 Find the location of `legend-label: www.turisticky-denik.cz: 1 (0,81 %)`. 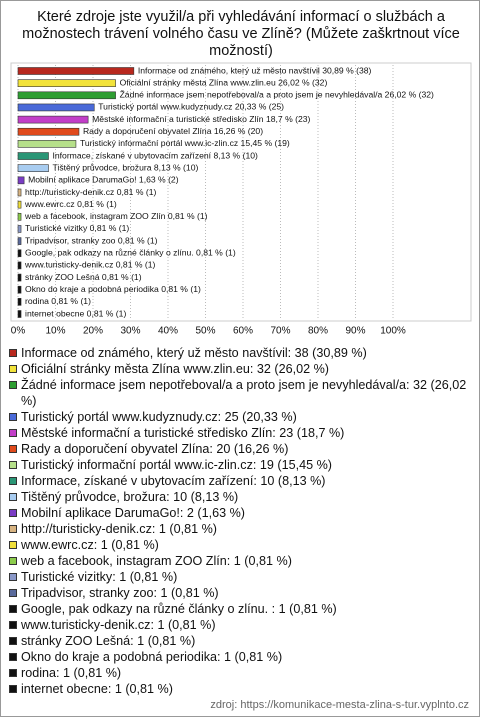

legend-label: www.turisticky-denik.cz: 1 (0,81 %) is located at coordinates (118, 625).